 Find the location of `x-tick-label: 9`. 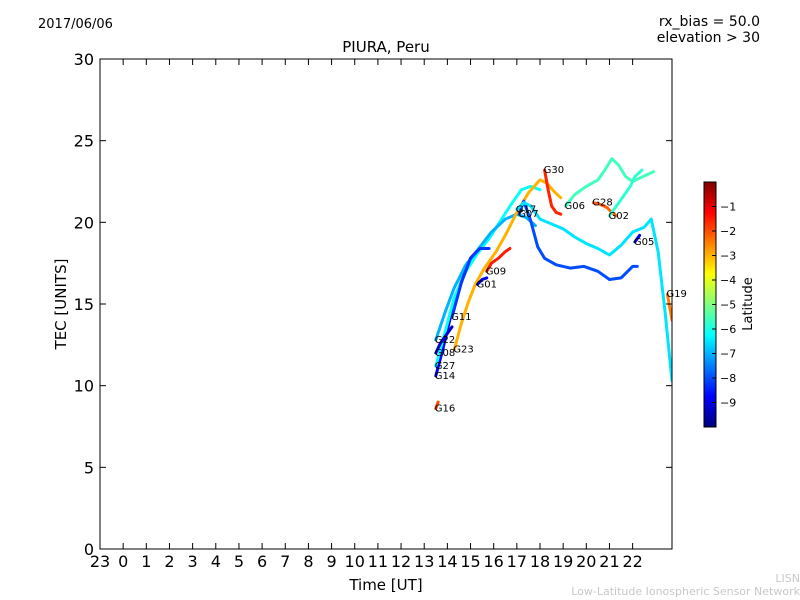

x-tick-label: 9 is located at coordinates (331, 561).